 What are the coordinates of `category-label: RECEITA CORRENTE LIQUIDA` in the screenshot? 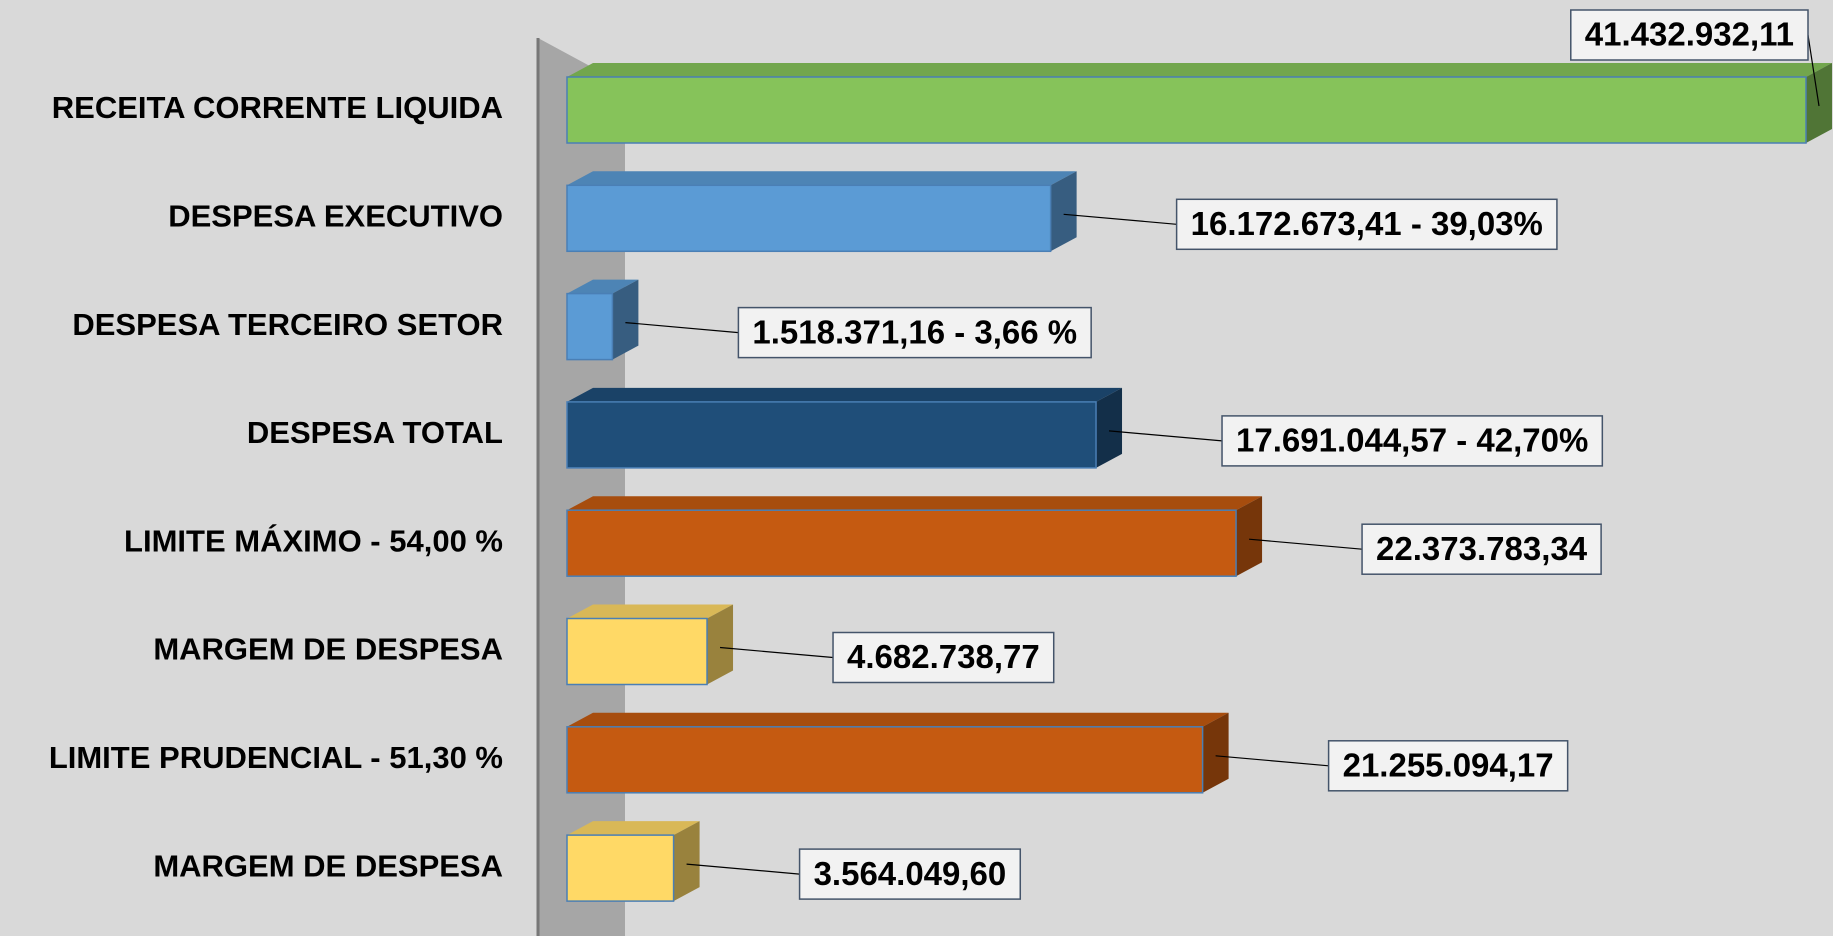 It's located at (277, 107).